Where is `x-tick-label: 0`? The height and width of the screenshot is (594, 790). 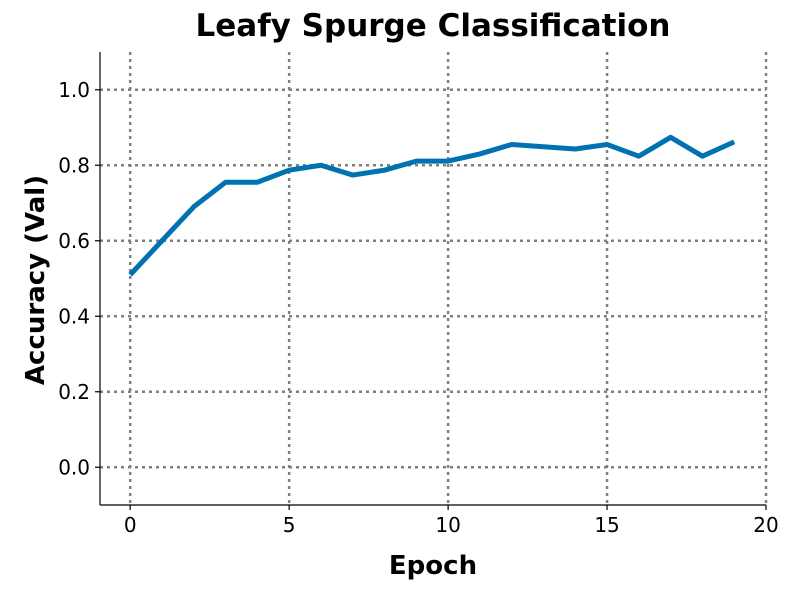 x-tick-label: 0 is located at coordinates (130, 525).